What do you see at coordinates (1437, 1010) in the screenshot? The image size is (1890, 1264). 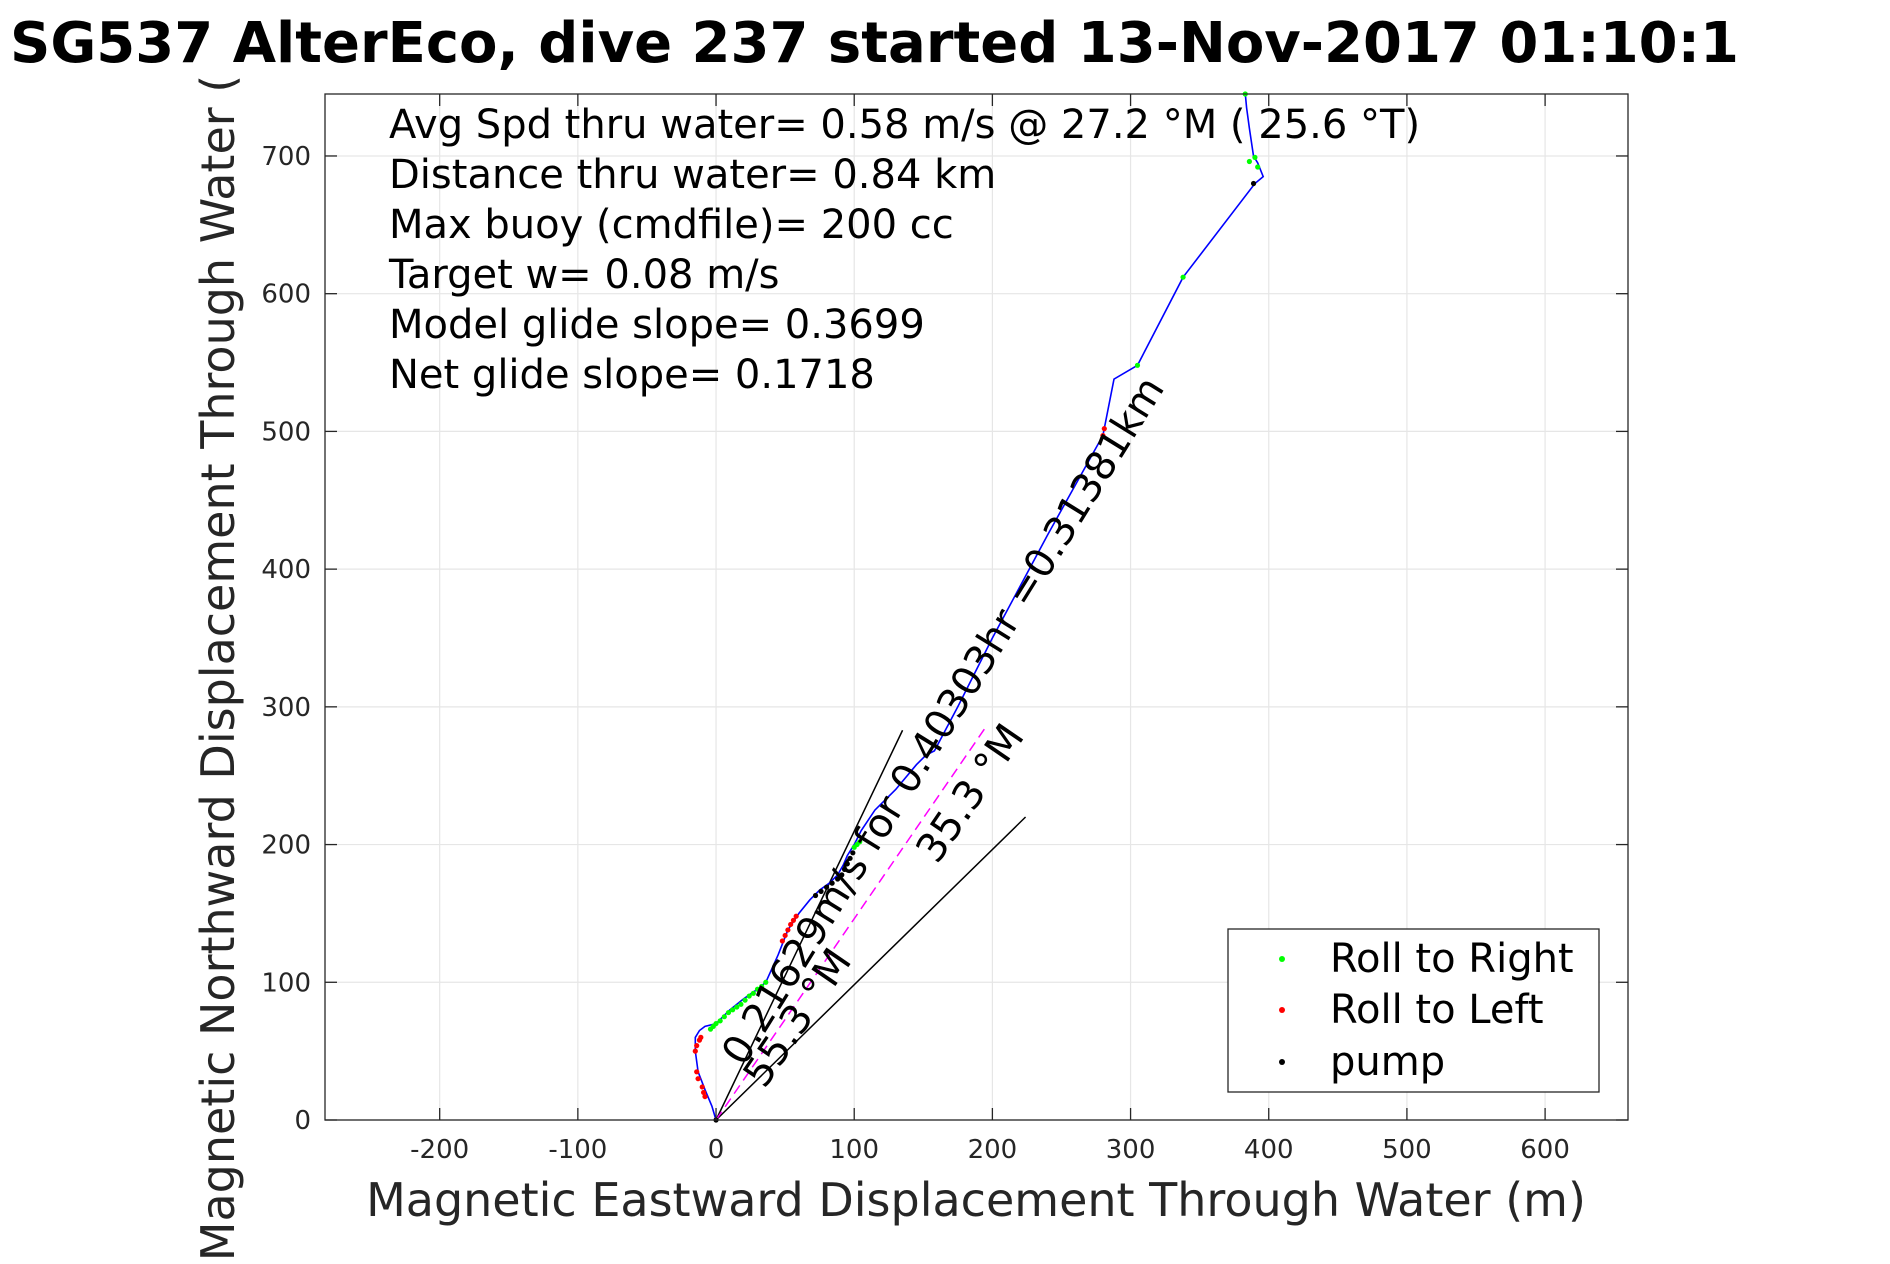 I see `legend-label-roll-left: Roll to Left` at bounding box center [1437, 1010].